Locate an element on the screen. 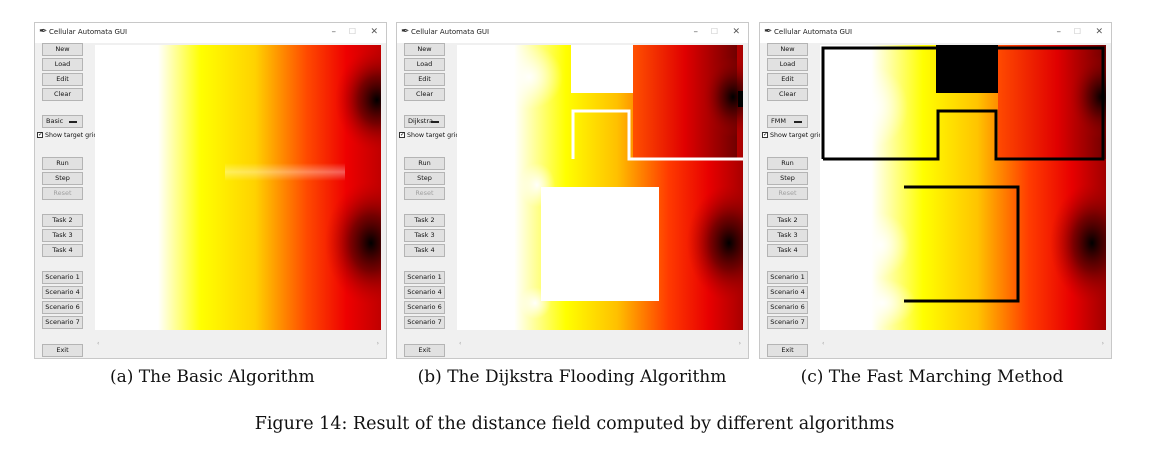 This screenshot has width=1149, height=463. window-title: Cellular Automata GUI is located at coordinates (450, 32).